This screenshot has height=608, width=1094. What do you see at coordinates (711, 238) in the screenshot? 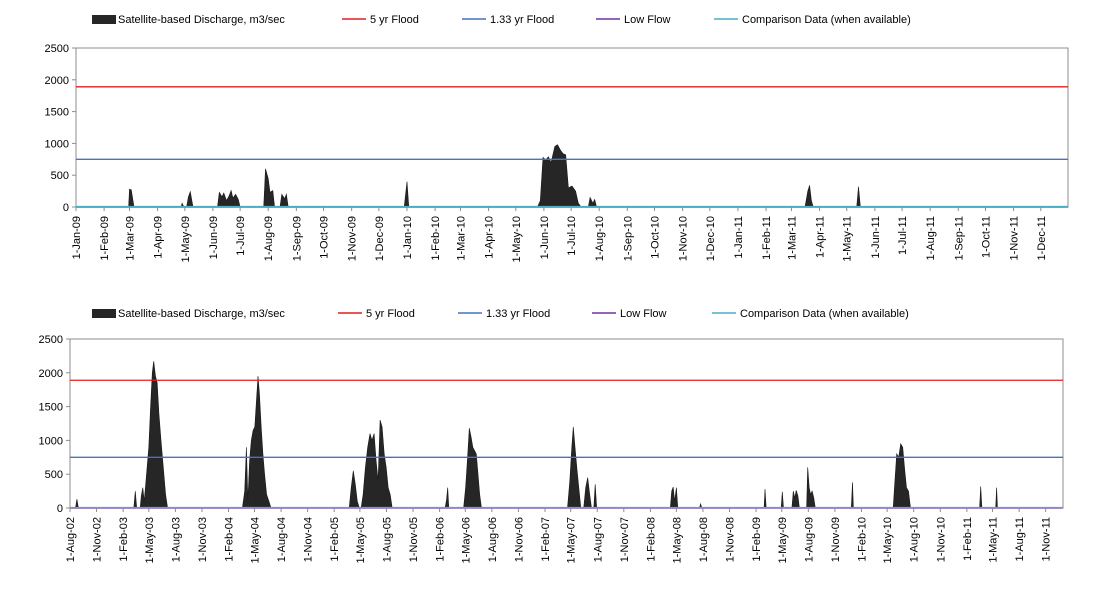
I see `x-tick-label: 1-Dec-10` at bounding box center [711, 238].